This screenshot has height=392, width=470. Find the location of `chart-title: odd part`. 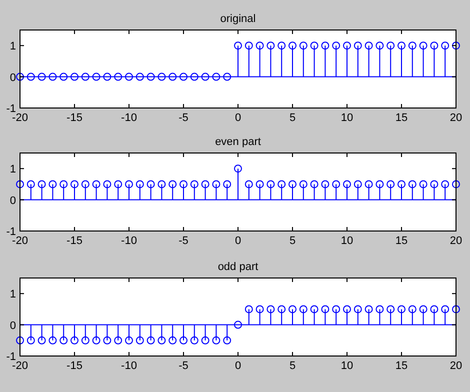

chart-title: odd part is located at coordinates (238, 267).